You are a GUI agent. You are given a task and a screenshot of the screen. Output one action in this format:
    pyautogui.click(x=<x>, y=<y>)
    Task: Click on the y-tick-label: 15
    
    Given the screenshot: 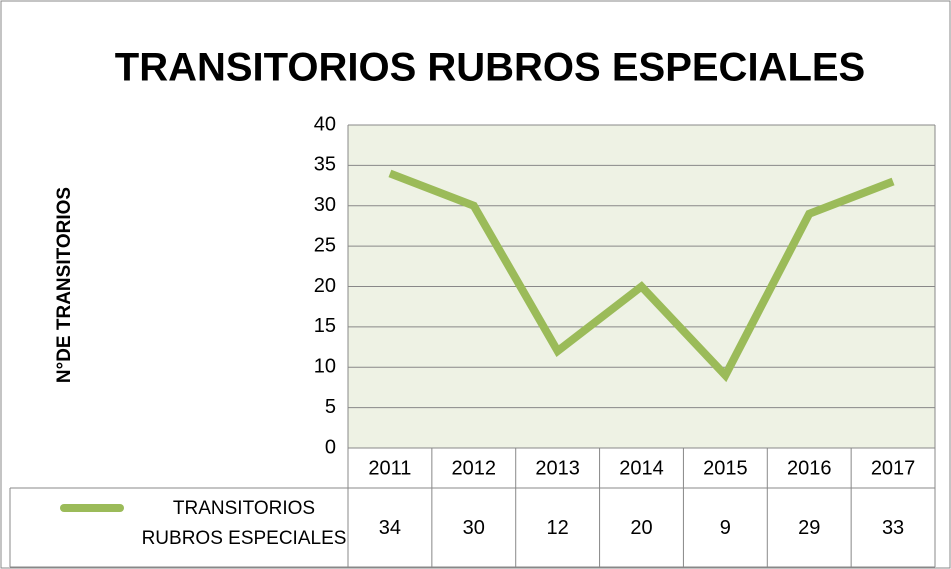 What is the action you would take?
    pyautogui.click(x=325, y=326)
    